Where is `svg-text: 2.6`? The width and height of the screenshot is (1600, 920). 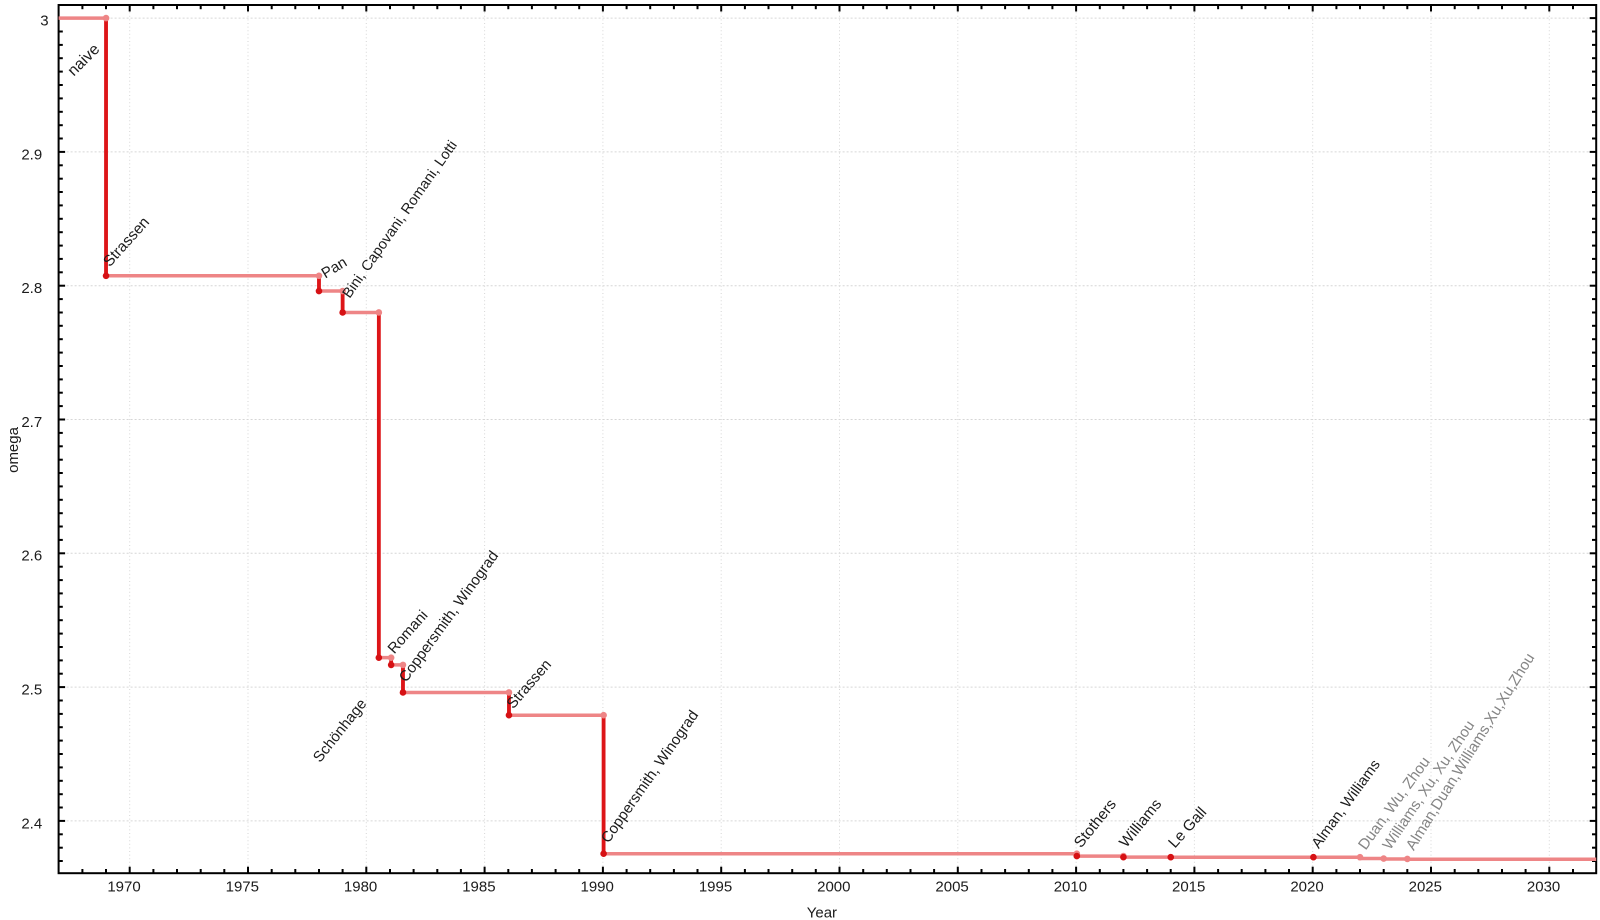 svg-text: 2.6 is located at coordinates (31, 556).